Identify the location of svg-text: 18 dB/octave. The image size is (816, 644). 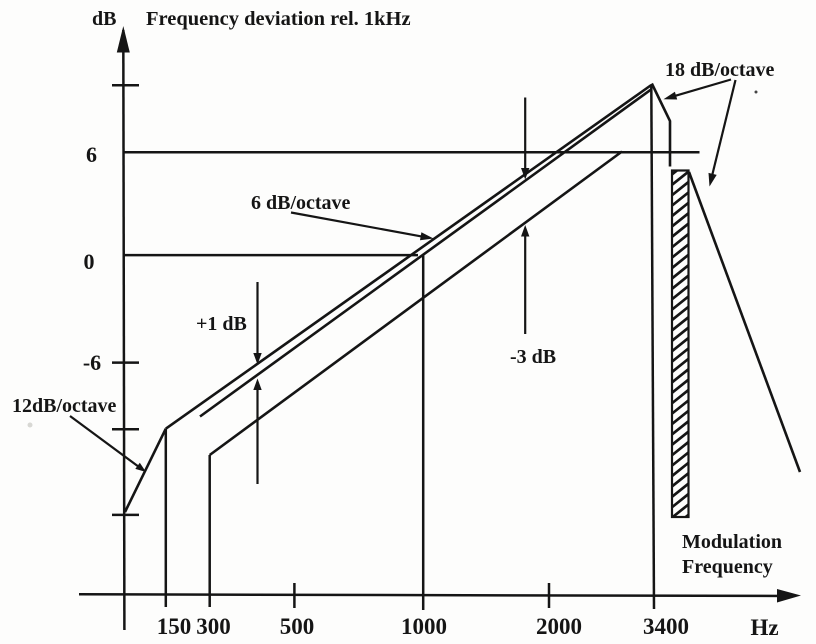
(720, 70).